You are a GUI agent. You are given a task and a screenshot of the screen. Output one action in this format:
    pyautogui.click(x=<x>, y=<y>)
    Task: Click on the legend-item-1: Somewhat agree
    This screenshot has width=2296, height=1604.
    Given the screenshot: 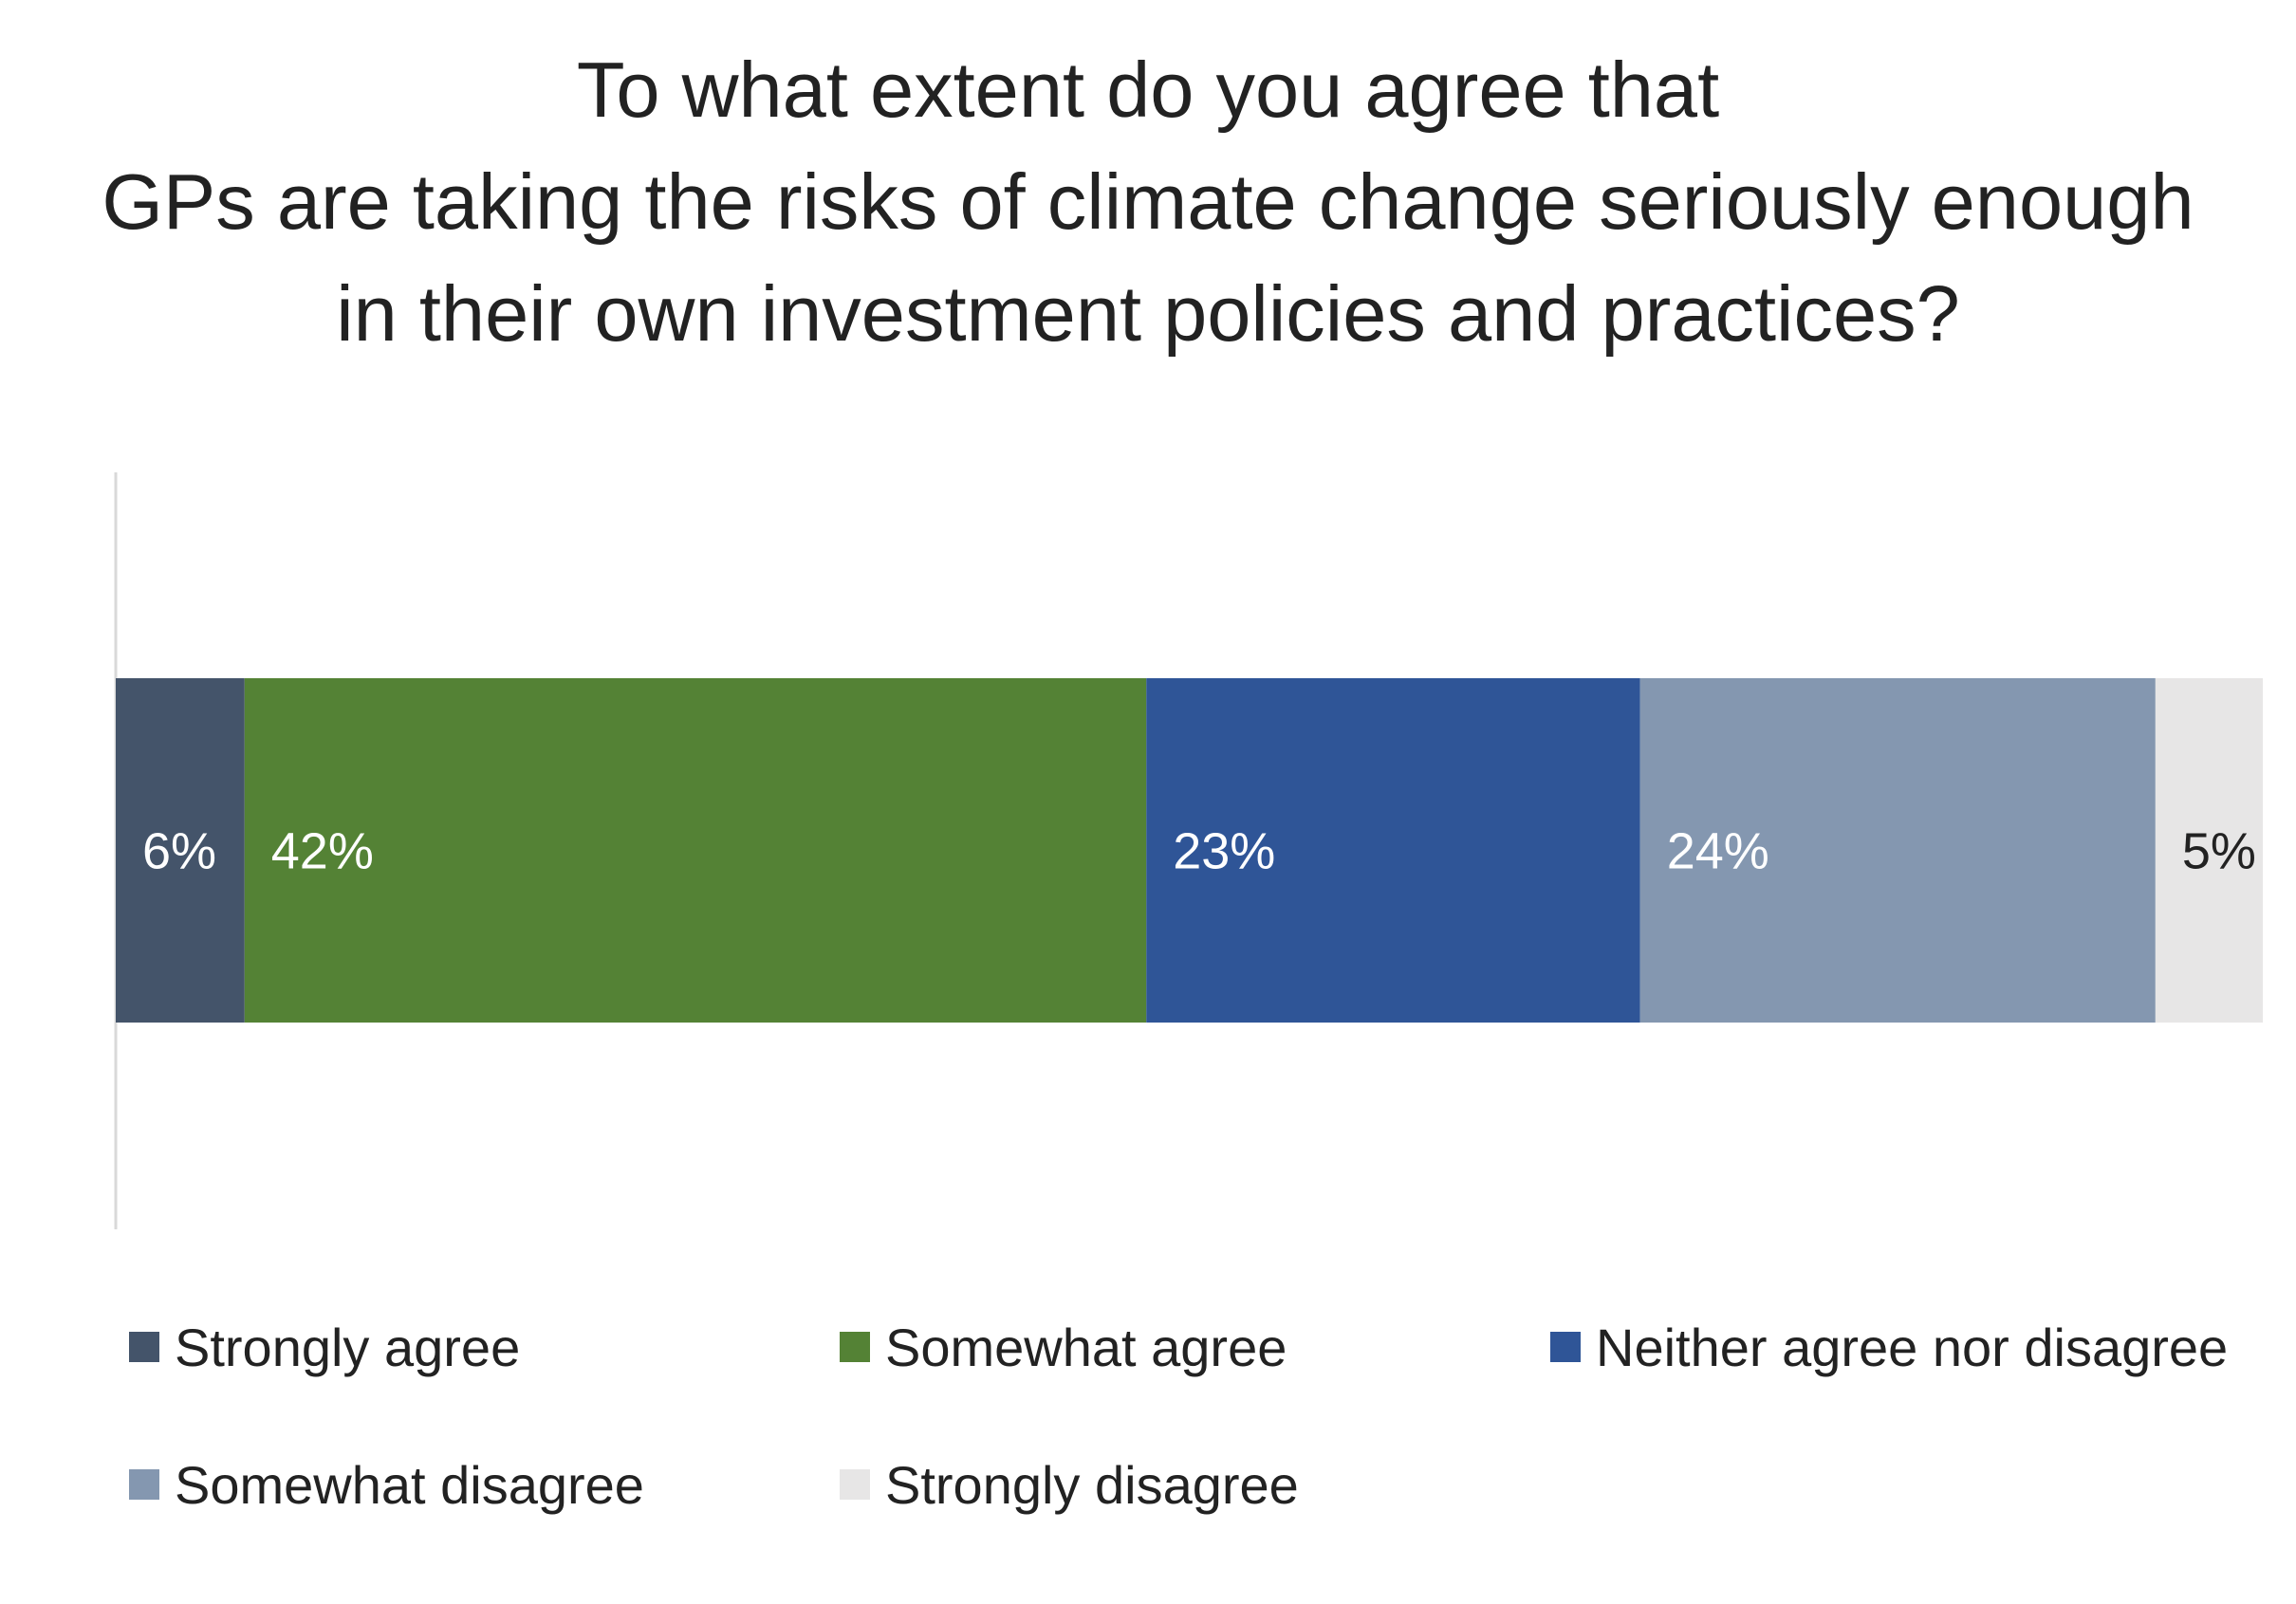 What is the action you would take?
    pyautogui.click(x=1063, y=1347)
    